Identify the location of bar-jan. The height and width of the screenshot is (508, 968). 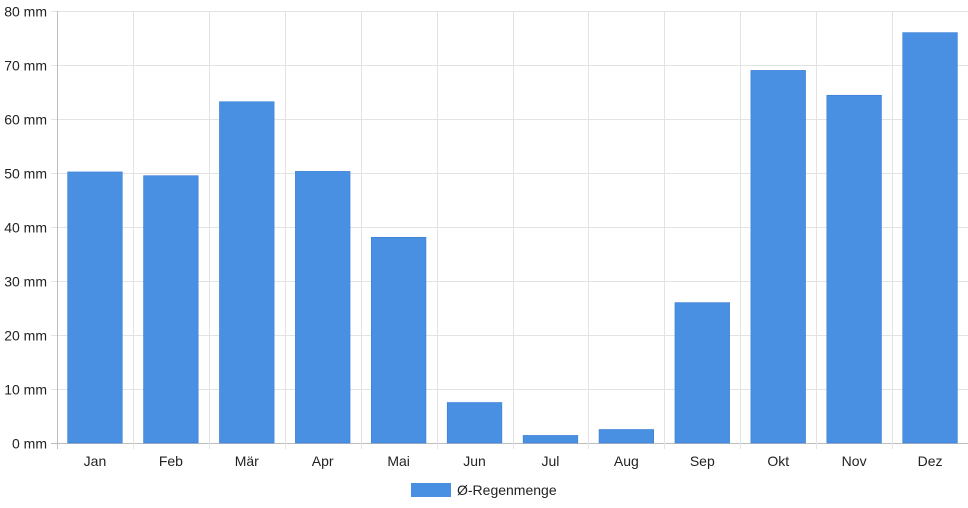
(95, 307).